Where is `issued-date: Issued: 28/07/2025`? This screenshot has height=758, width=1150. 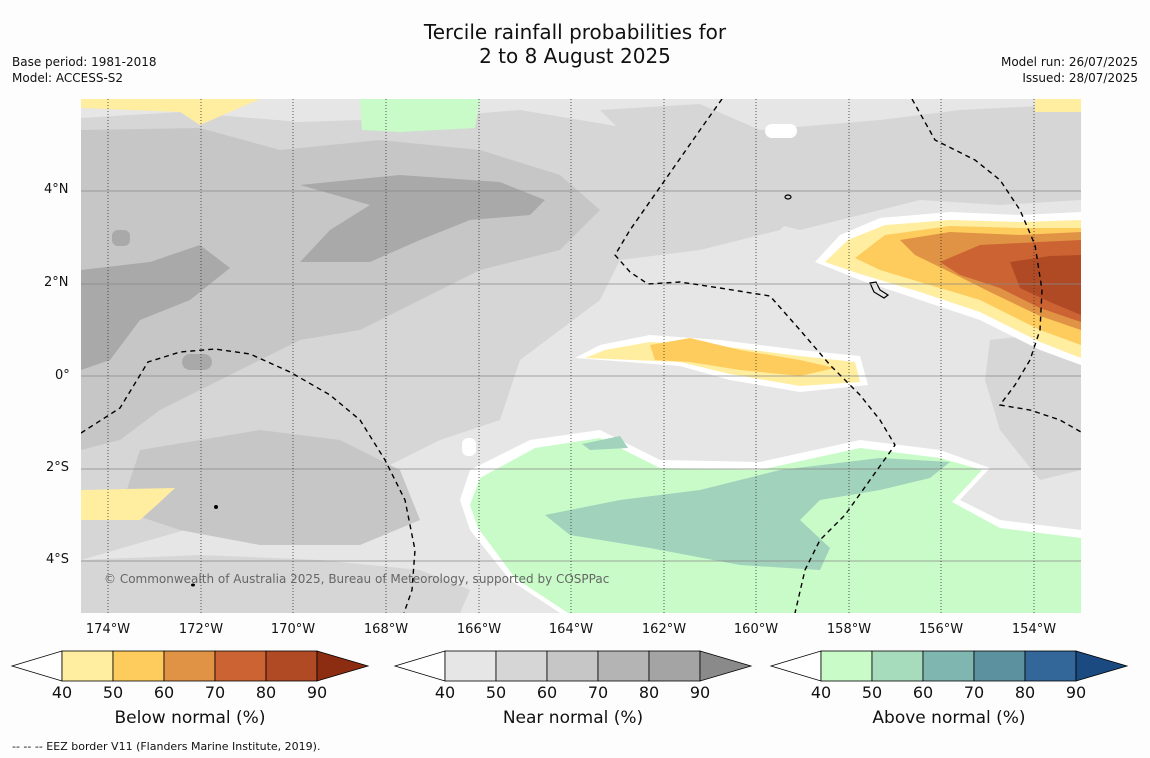
issued-date: Issued: 28/07/2025 is located at coordinates (1080, 78).